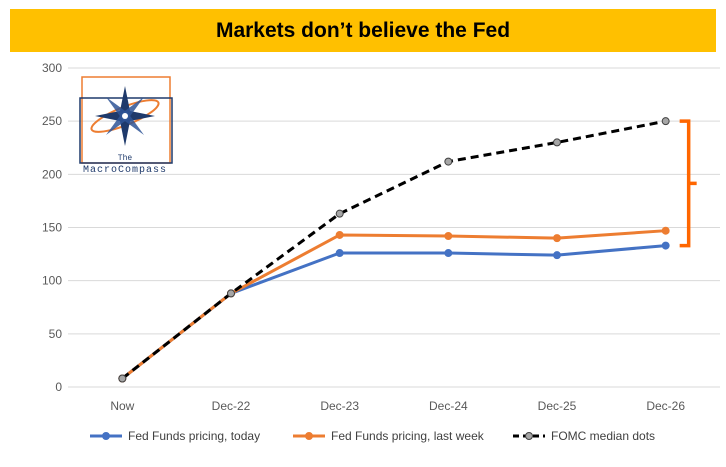 Image resolution: width=726 pixels, height=467 pixels. What do you see at coordinates (125, 158) in the screenshot?
I see `logo-line1: The` at bounding box center [125, 158].